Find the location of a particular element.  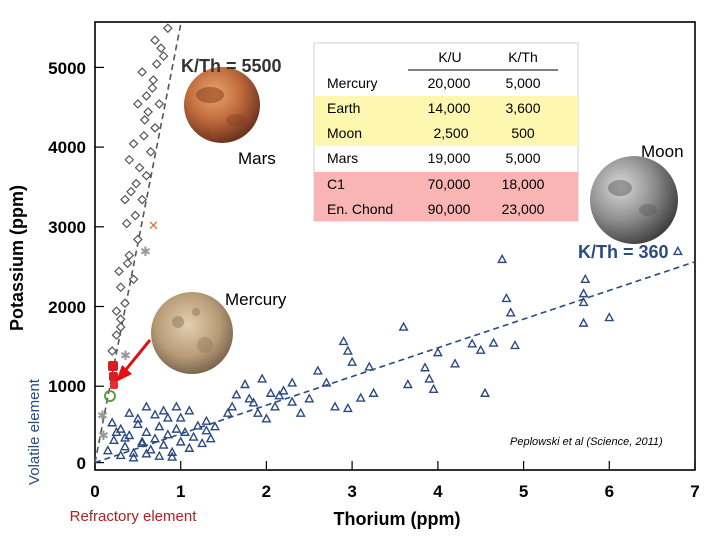

star-marker-2: ✱ is located at coordinates (103, 436).